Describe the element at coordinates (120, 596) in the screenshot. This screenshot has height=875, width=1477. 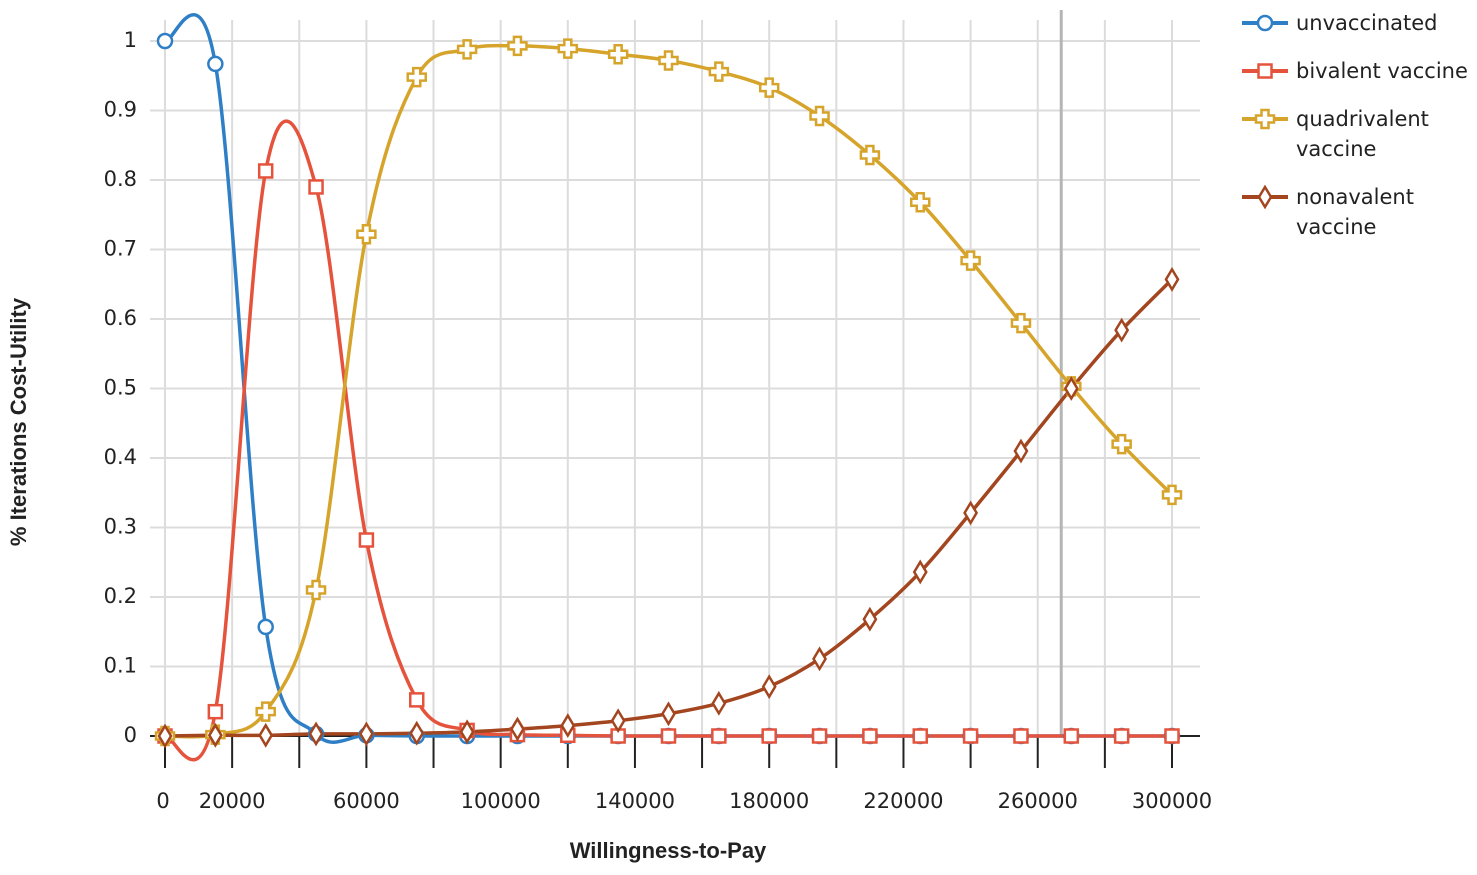
I see `y-tick-label: 0.2` at that location.